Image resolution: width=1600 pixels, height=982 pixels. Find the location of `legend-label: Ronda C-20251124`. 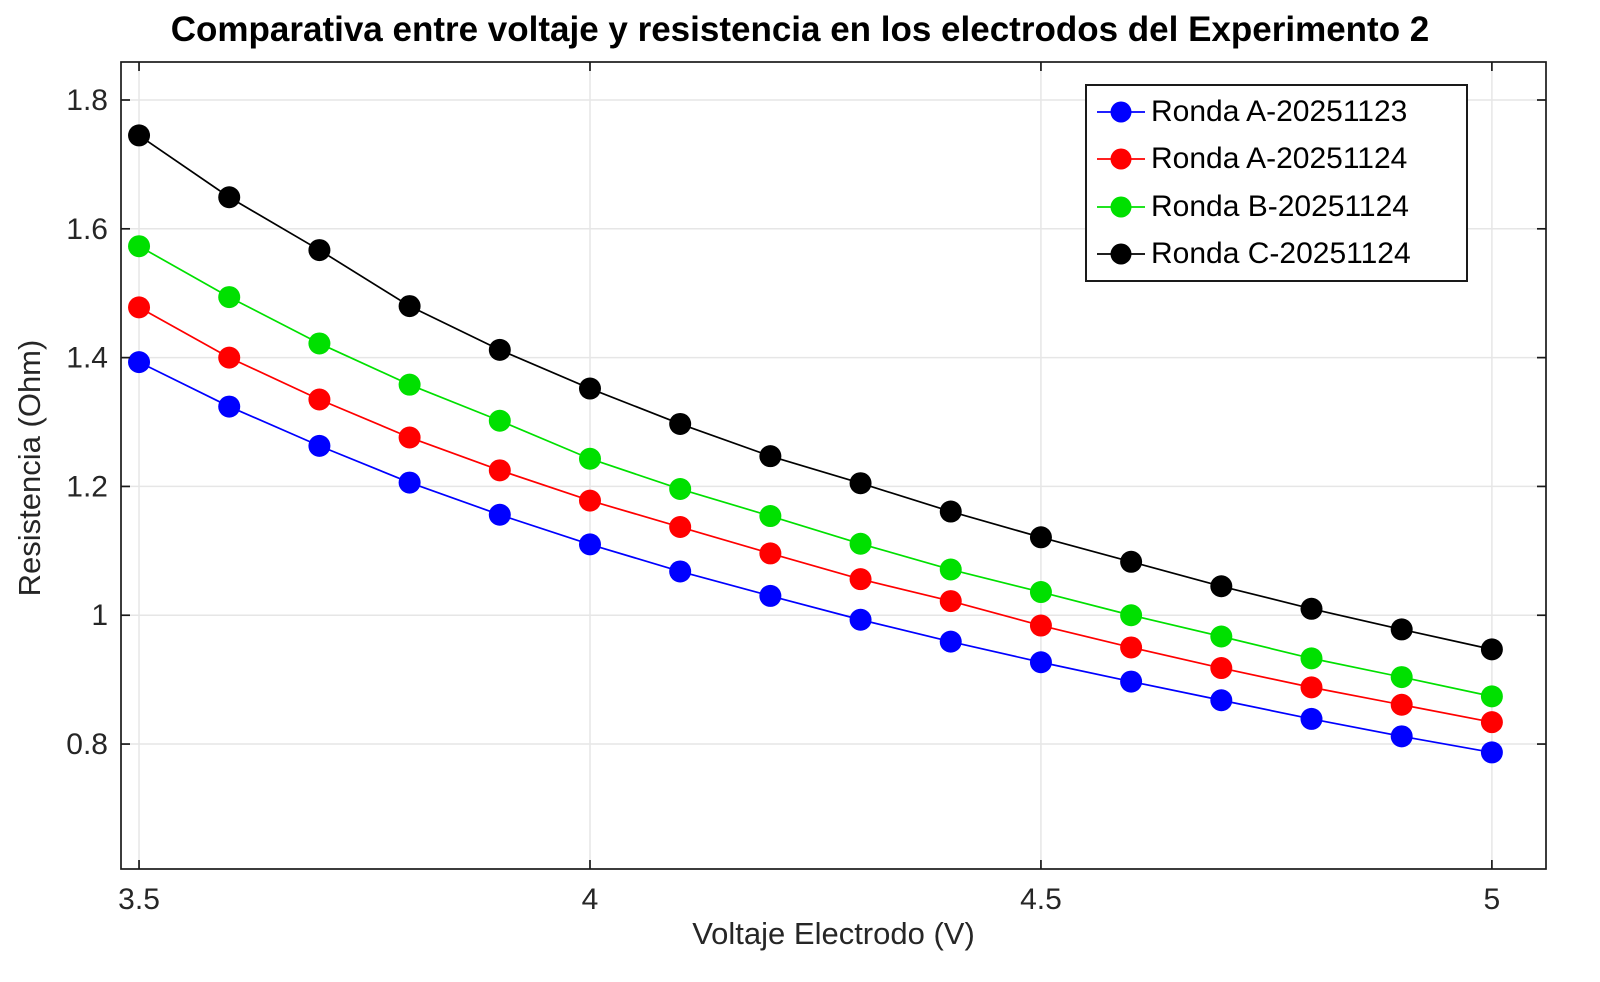

legend-label: Ronda C-20251124 is located at coordinates (1281, 254).